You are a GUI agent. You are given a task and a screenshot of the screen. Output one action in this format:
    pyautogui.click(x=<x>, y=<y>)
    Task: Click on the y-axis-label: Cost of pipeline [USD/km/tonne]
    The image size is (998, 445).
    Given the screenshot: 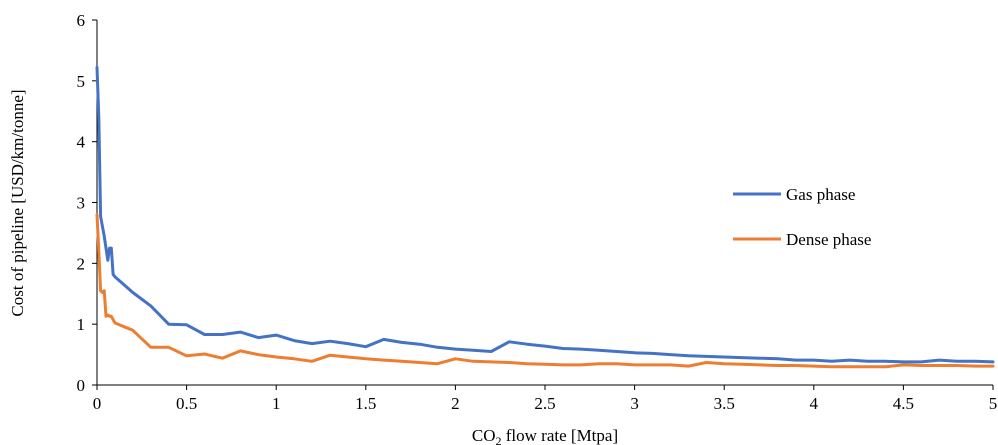 What is the action you would take?
    pyautogui.click(x=17, y=202)
    